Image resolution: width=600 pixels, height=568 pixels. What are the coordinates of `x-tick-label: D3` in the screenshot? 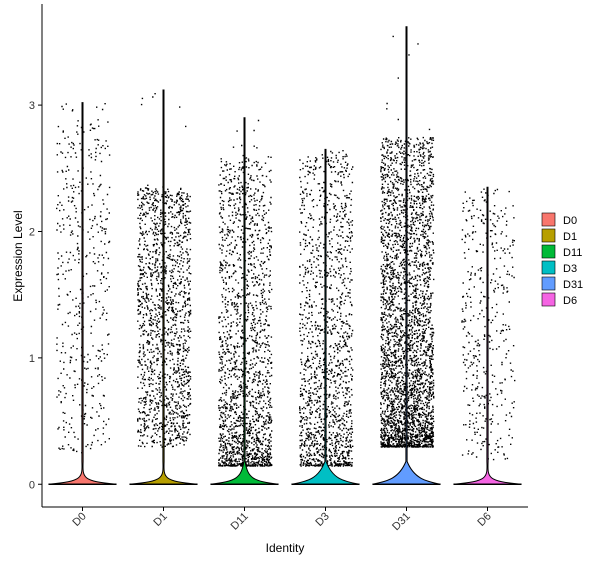 It's located at (322, 519).